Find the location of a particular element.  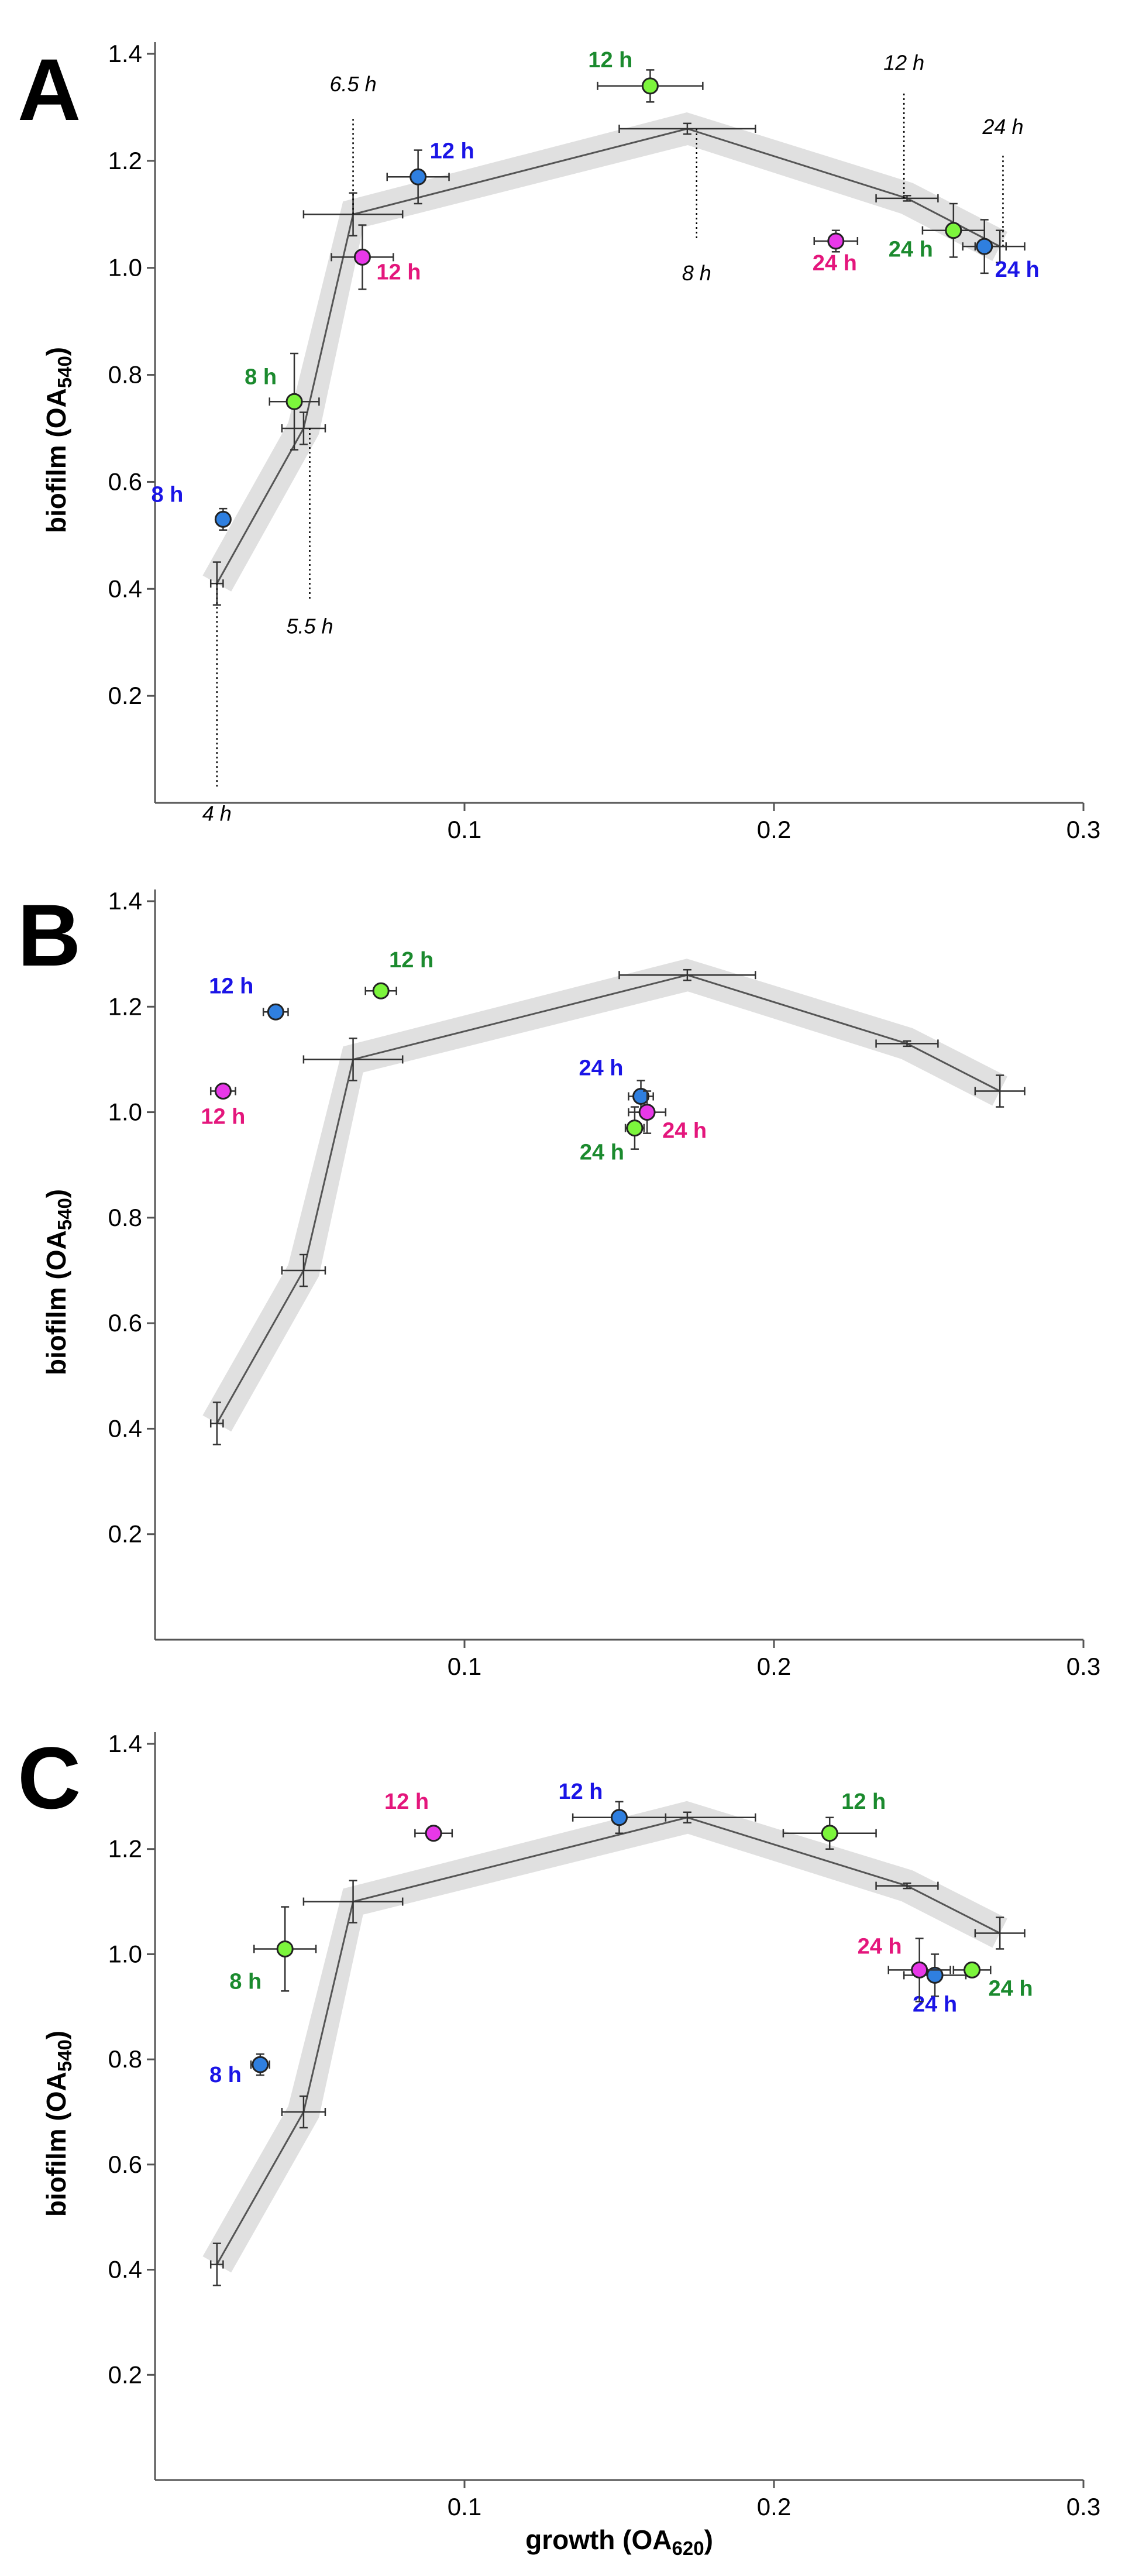

time-annotation: 5.5 h is located at coordinates (309, 626).